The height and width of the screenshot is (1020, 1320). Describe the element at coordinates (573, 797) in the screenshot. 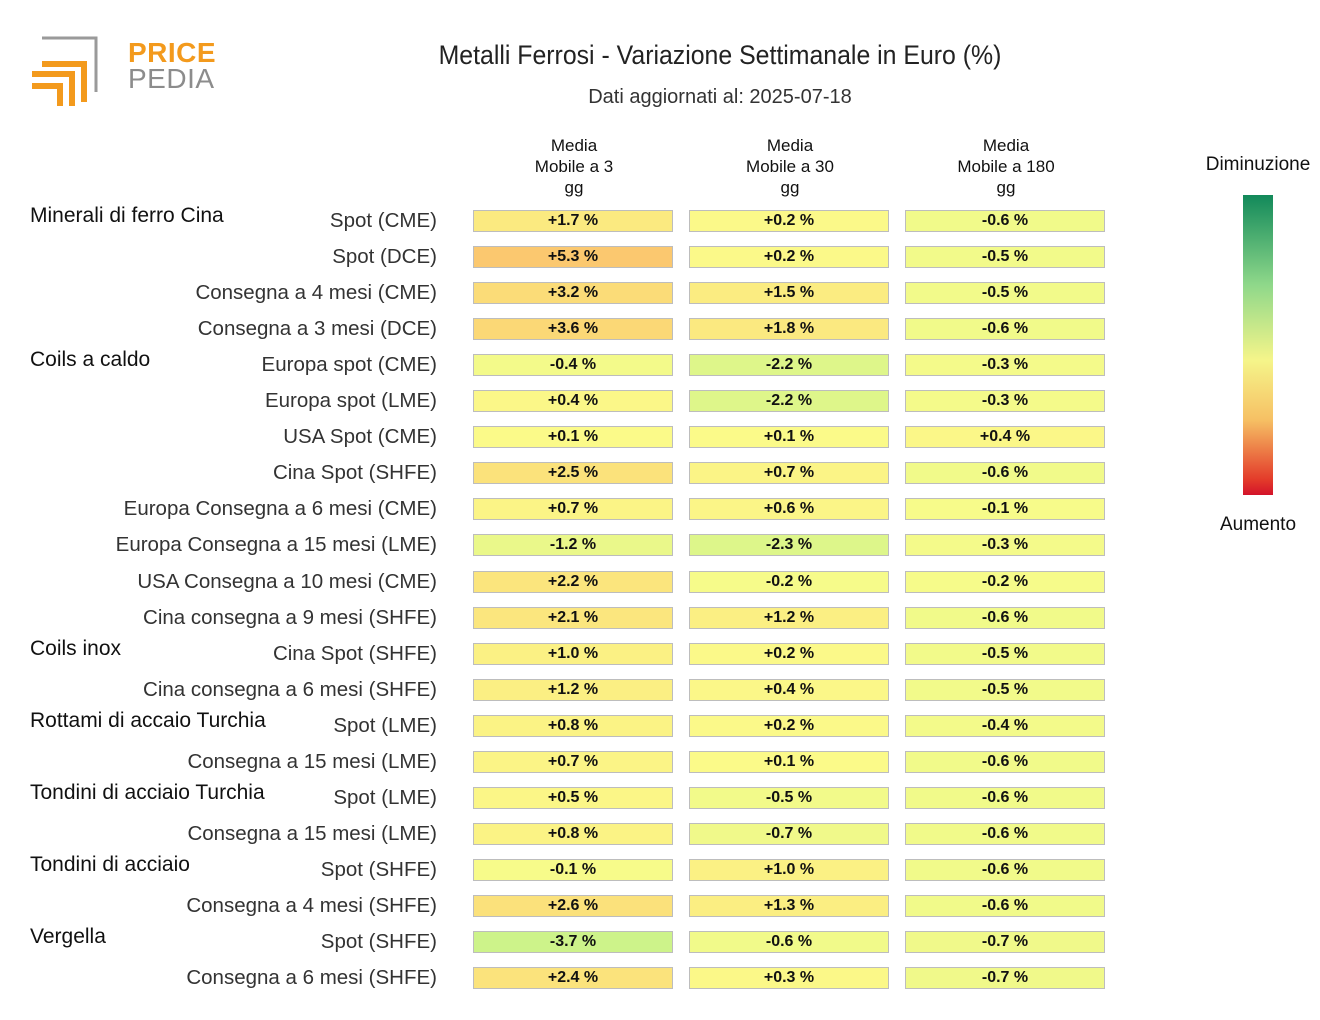

I see `heatmap-cell: +0.5 %` at that location.